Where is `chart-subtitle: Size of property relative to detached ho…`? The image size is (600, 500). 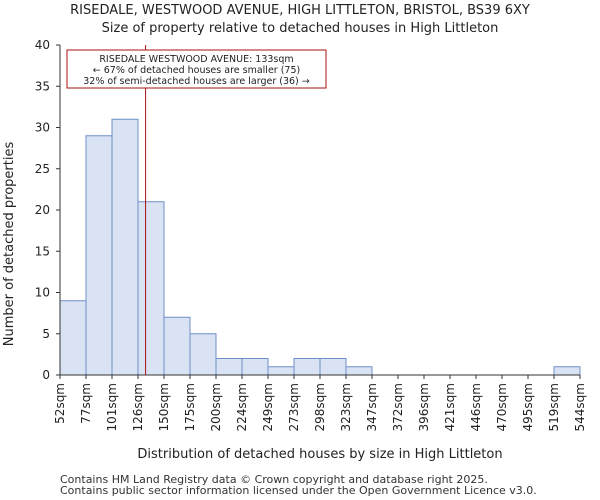
chart-subtitle: Size of property relative to detached ho… is located at coordinates (300, 28).